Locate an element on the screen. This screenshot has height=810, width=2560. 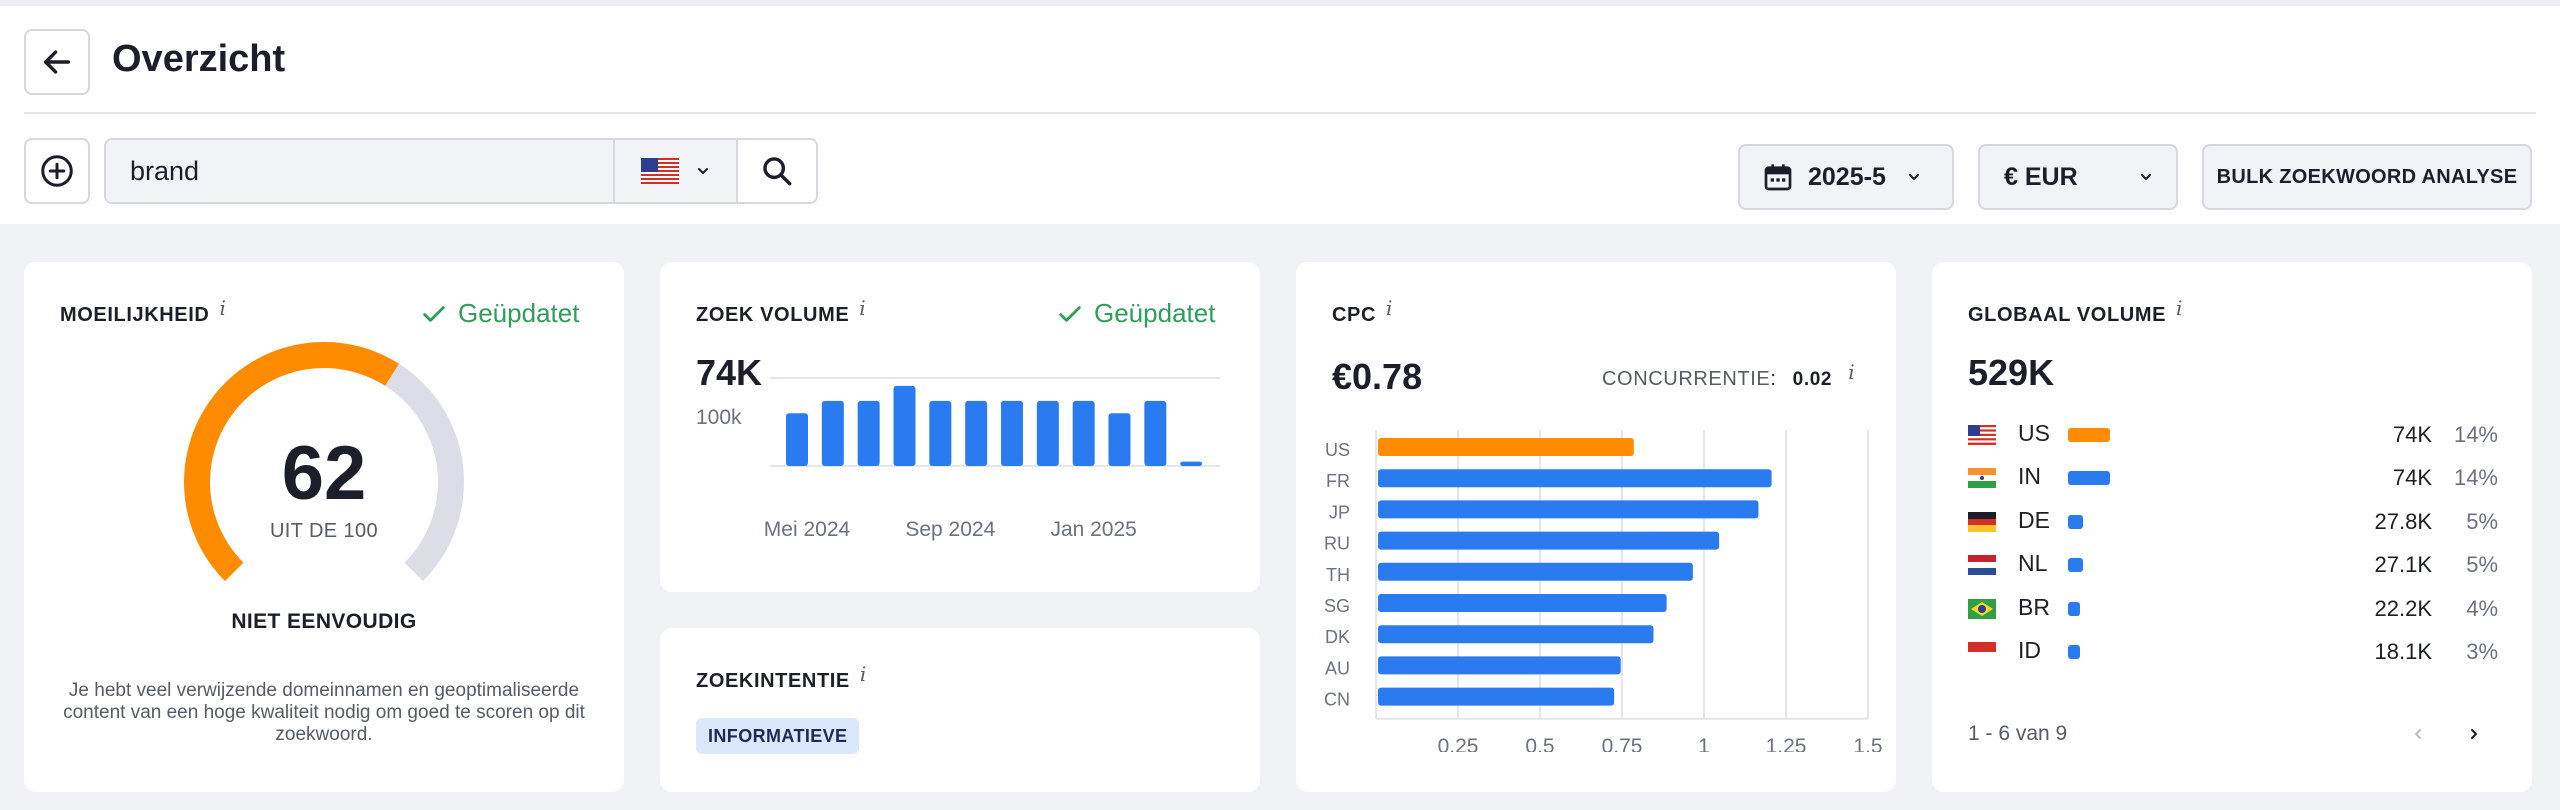
check-icon is located at coordinates (434, 313).